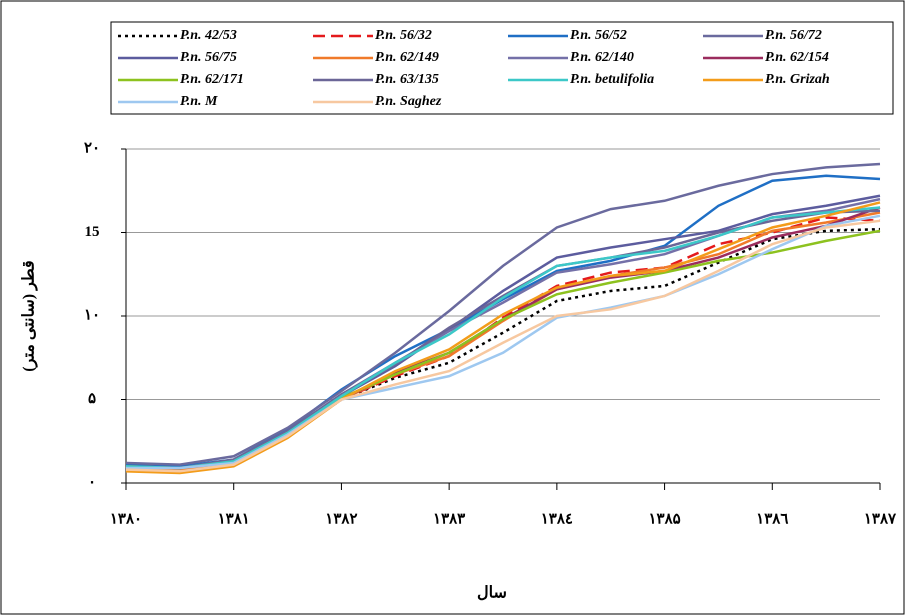 This screenshot has width=905, height=615. What do you see at coordinates (208, 57) in the screenshot?
I see `legend-label: P.n. 56/75` at bounding box center [208, 57].